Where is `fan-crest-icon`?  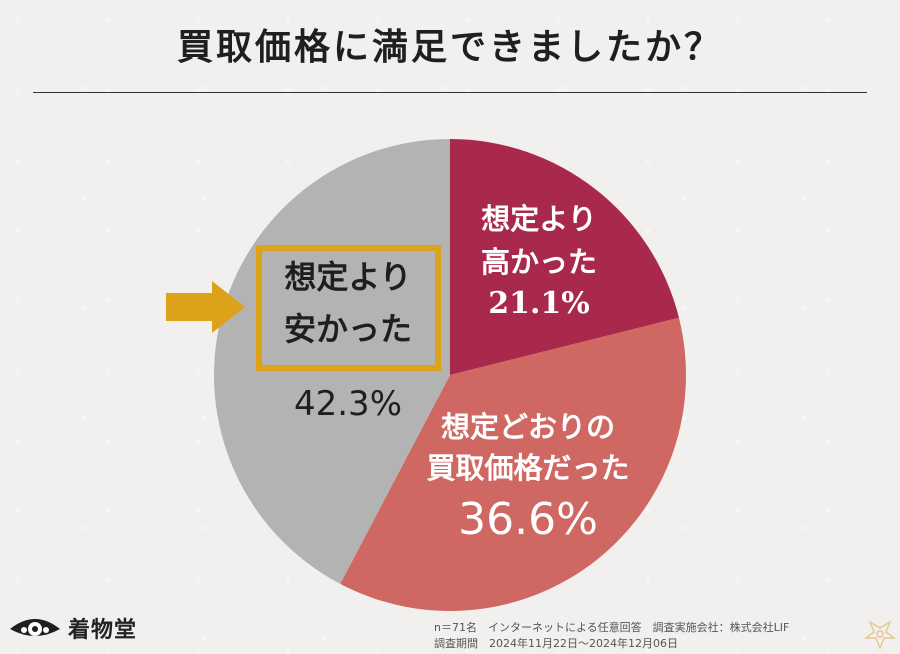 fan-crest-icon is located at coordinates (35, 627).